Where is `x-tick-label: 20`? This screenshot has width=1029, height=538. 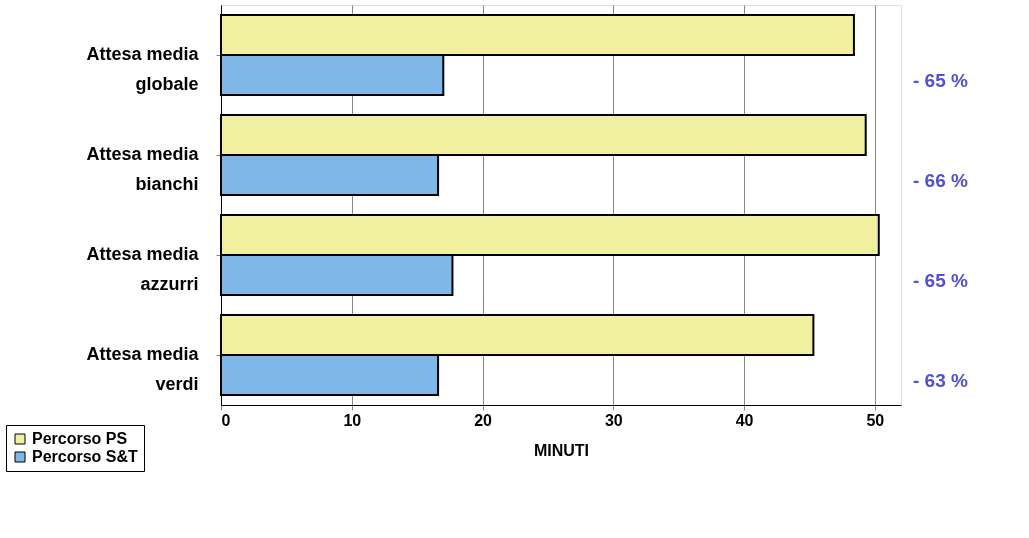
x-tick-label: 20 is located at coordinates (483, 420).